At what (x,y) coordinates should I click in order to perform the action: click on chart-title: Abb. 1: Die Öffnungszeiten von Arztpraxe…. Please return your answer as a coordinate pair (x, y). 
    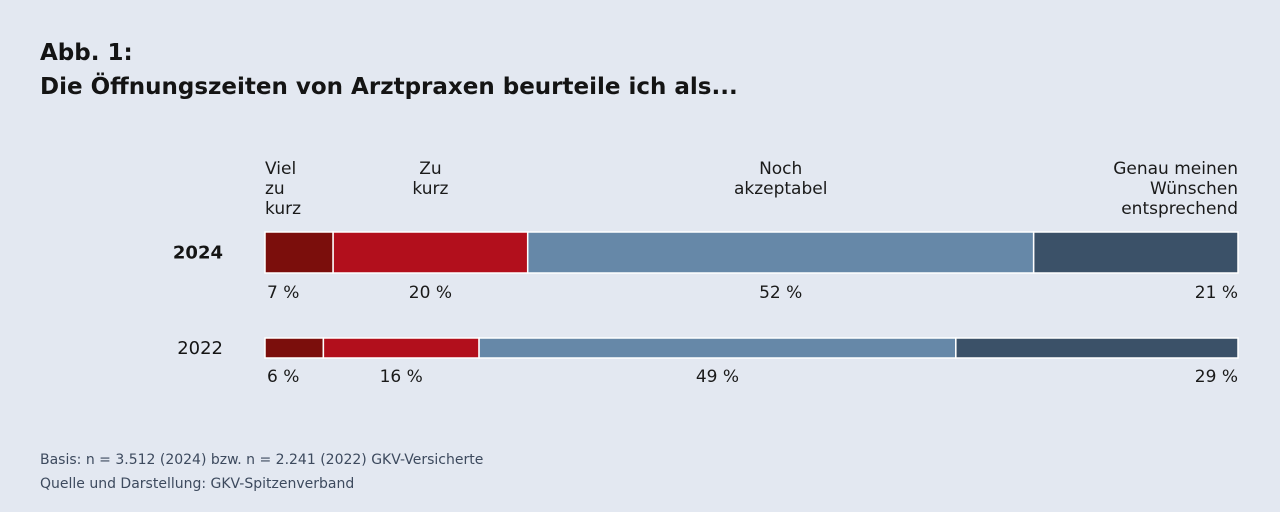
    Looking at the image, I should click on (389, 70).